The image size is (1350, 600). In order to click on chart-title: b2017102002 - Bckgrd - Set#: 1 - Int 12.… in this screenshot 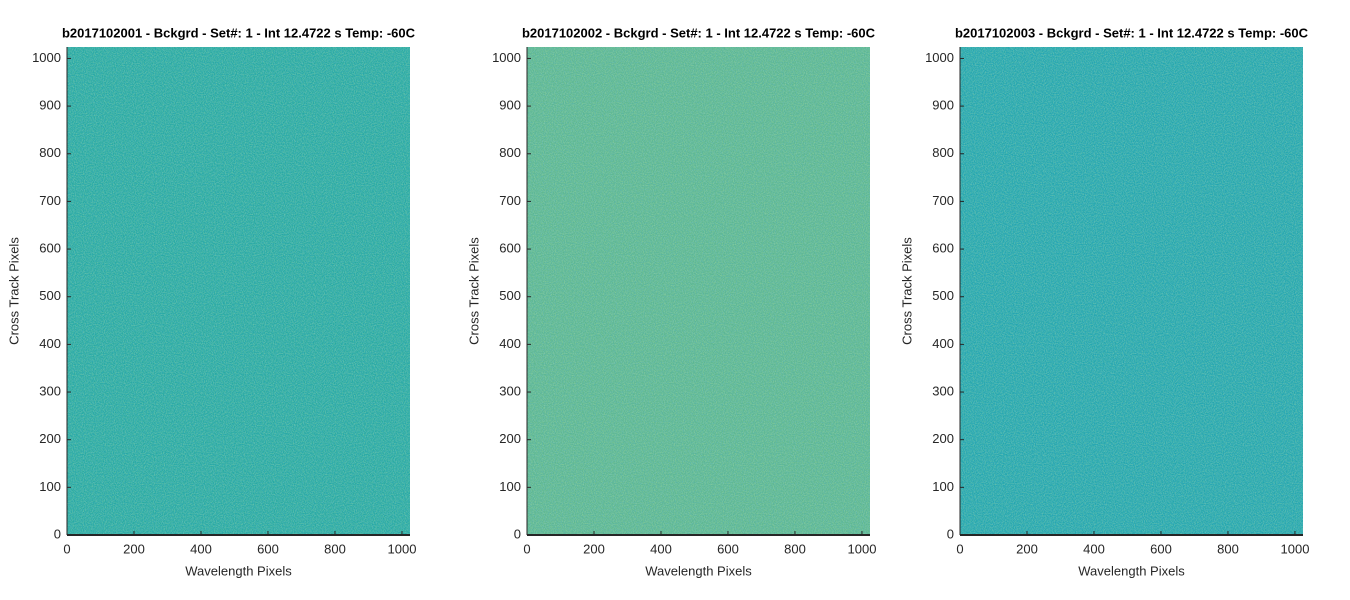, I will do `click(699, 32)`.